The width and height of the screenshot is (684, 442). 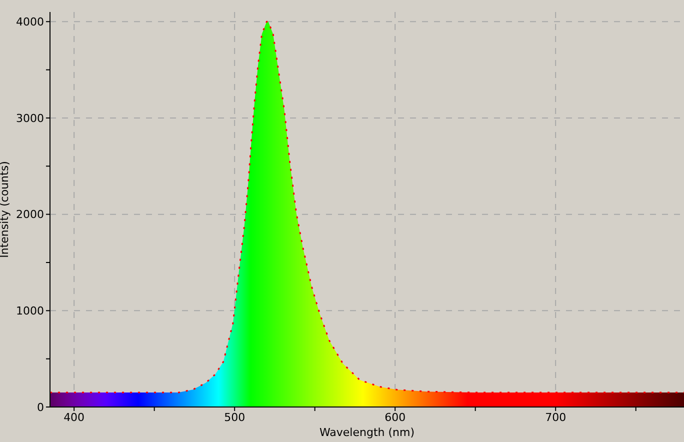 What do you see at coordinates (555, 417) in the screenshot?
I see `x-tick-label: 700` at bounding box center [555, 417].